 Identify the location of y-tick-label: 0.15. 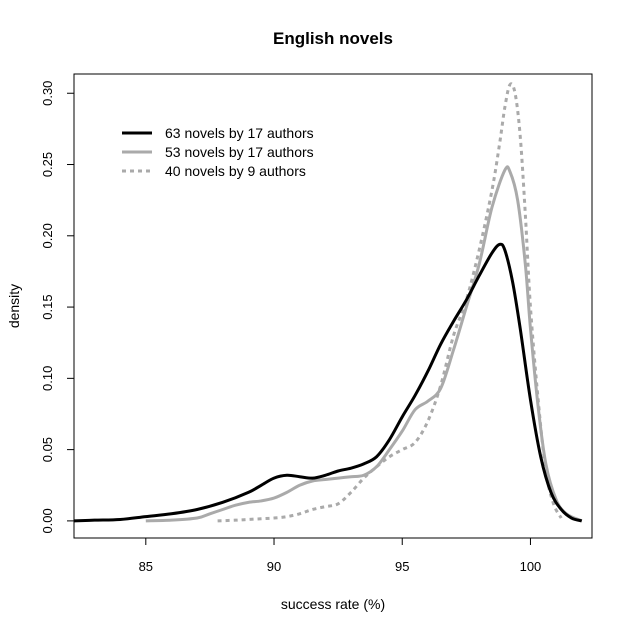
(47, 306).